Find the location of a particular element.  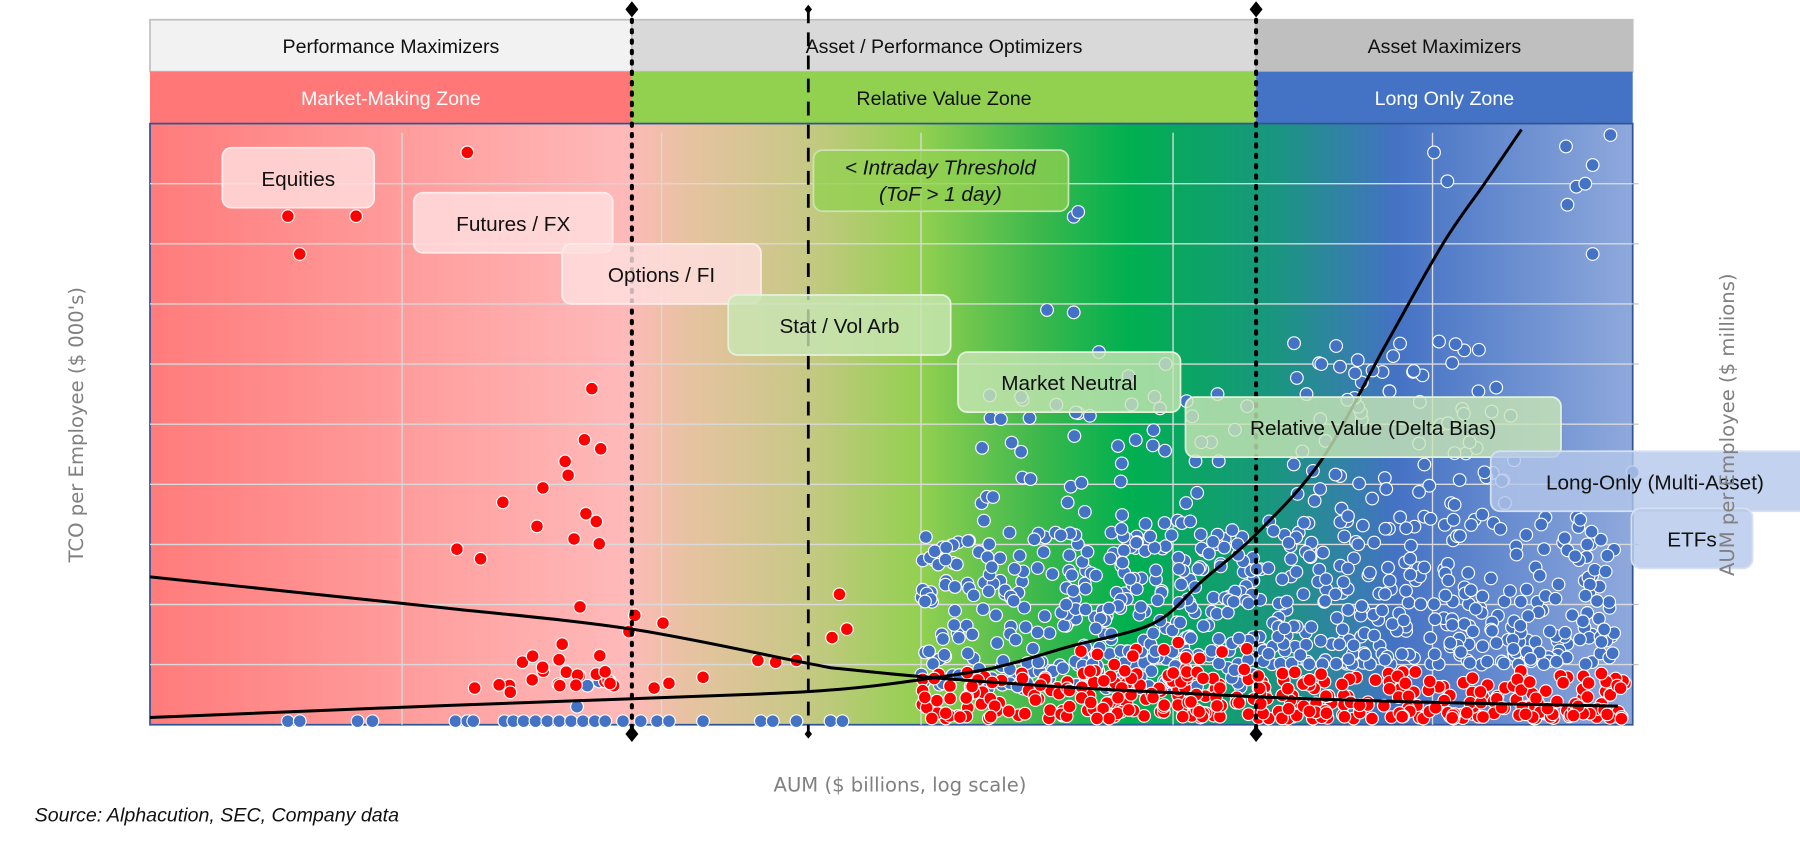

annotation-label: Stat / Vol Arb is located at coordinates (839, 326).